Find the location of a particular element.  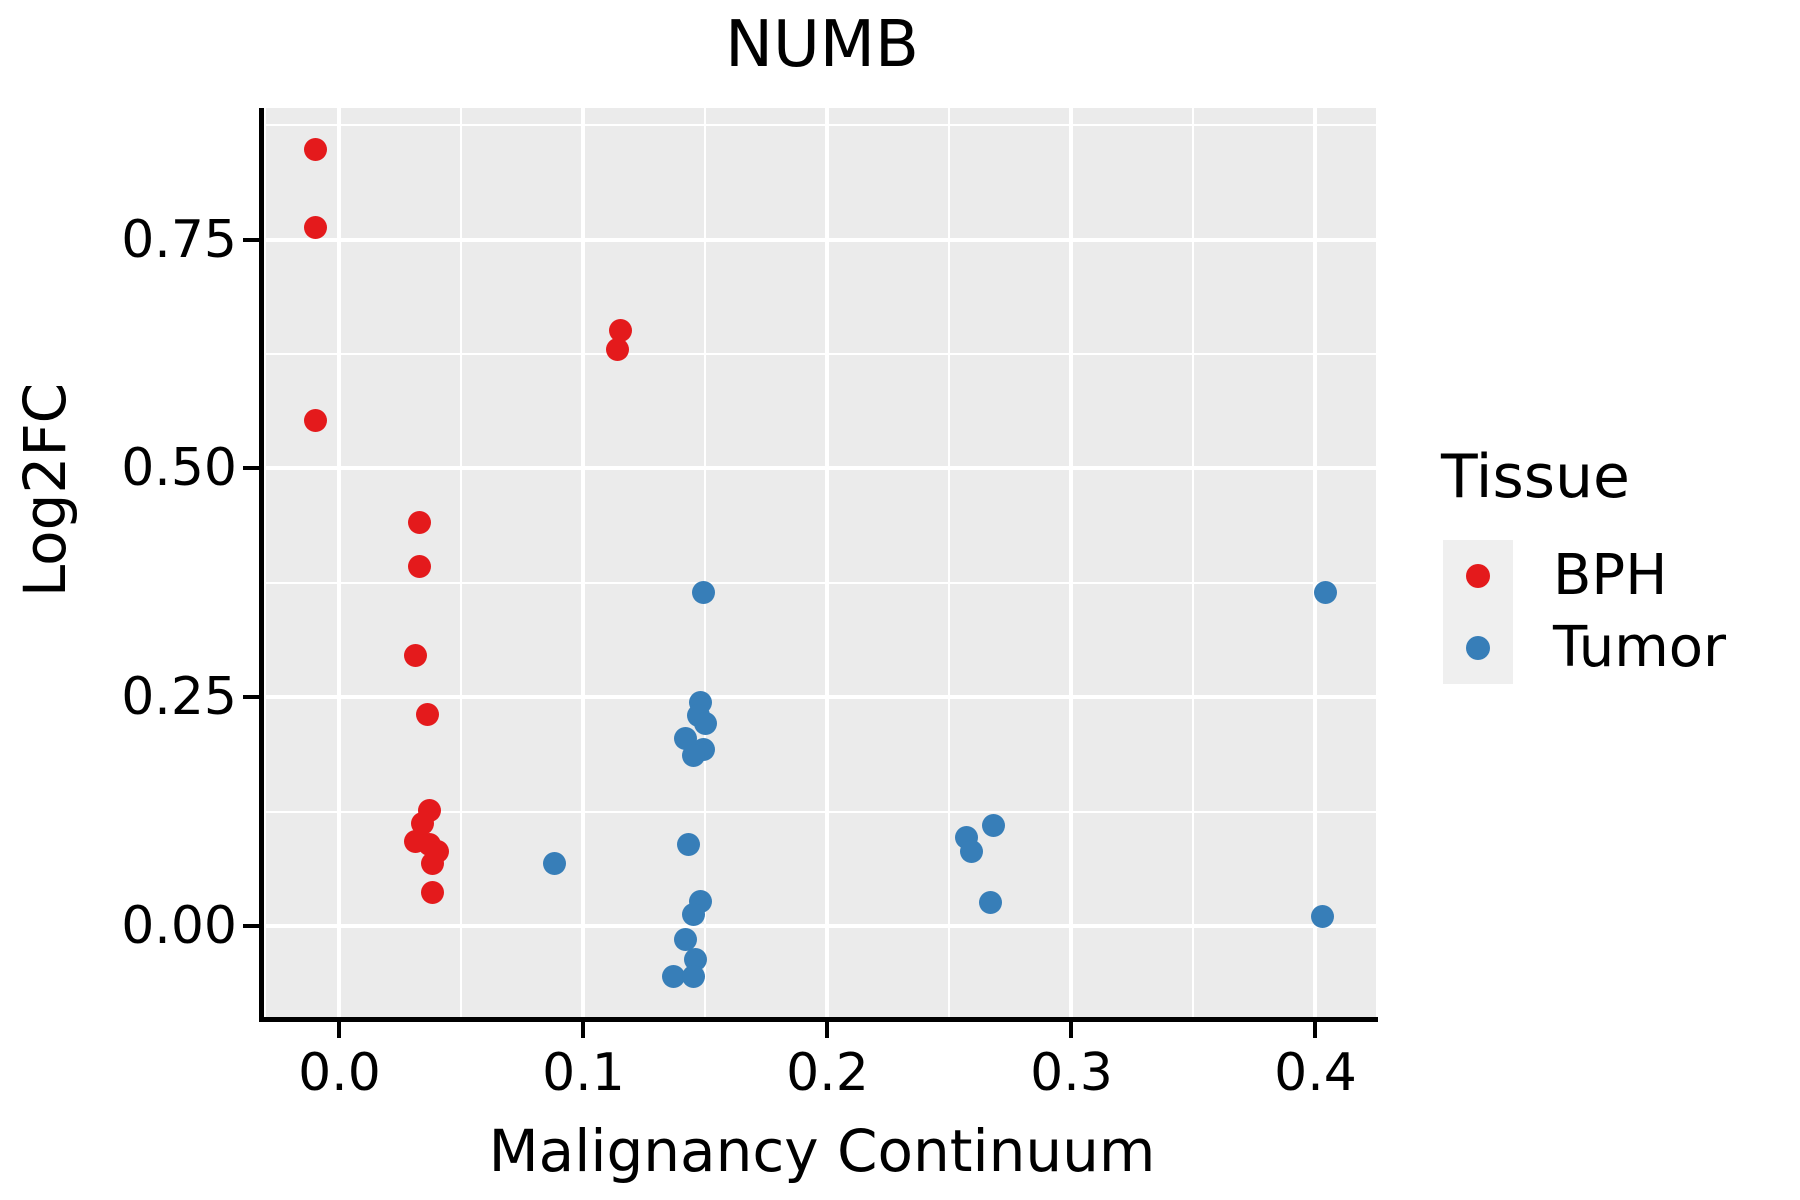

y-axis-line is located at coordinates (261, 565).